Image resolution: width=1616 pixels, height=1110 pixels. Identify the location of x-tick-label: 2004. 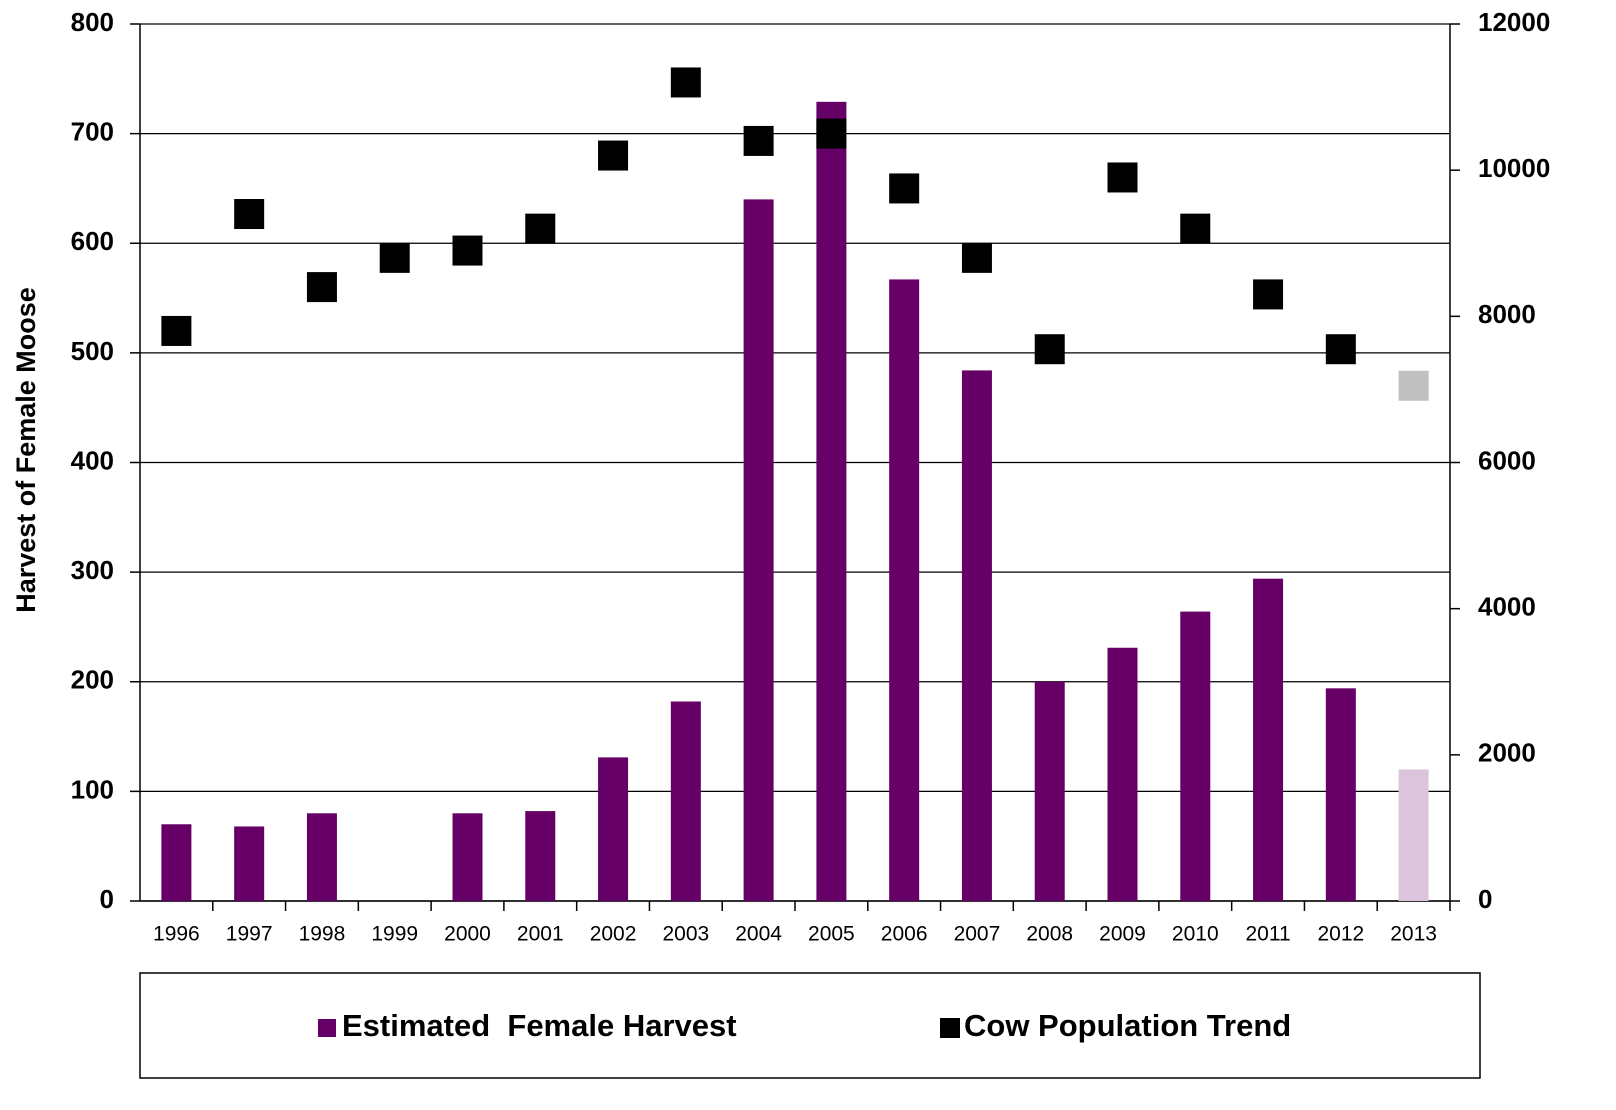
(758, 934).